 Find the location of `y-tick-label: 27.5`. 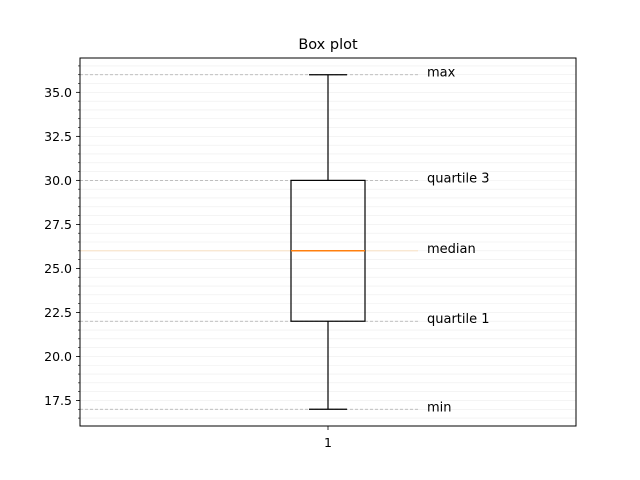

y-tick-label: 27.5 is located at coordinates (58, 224).